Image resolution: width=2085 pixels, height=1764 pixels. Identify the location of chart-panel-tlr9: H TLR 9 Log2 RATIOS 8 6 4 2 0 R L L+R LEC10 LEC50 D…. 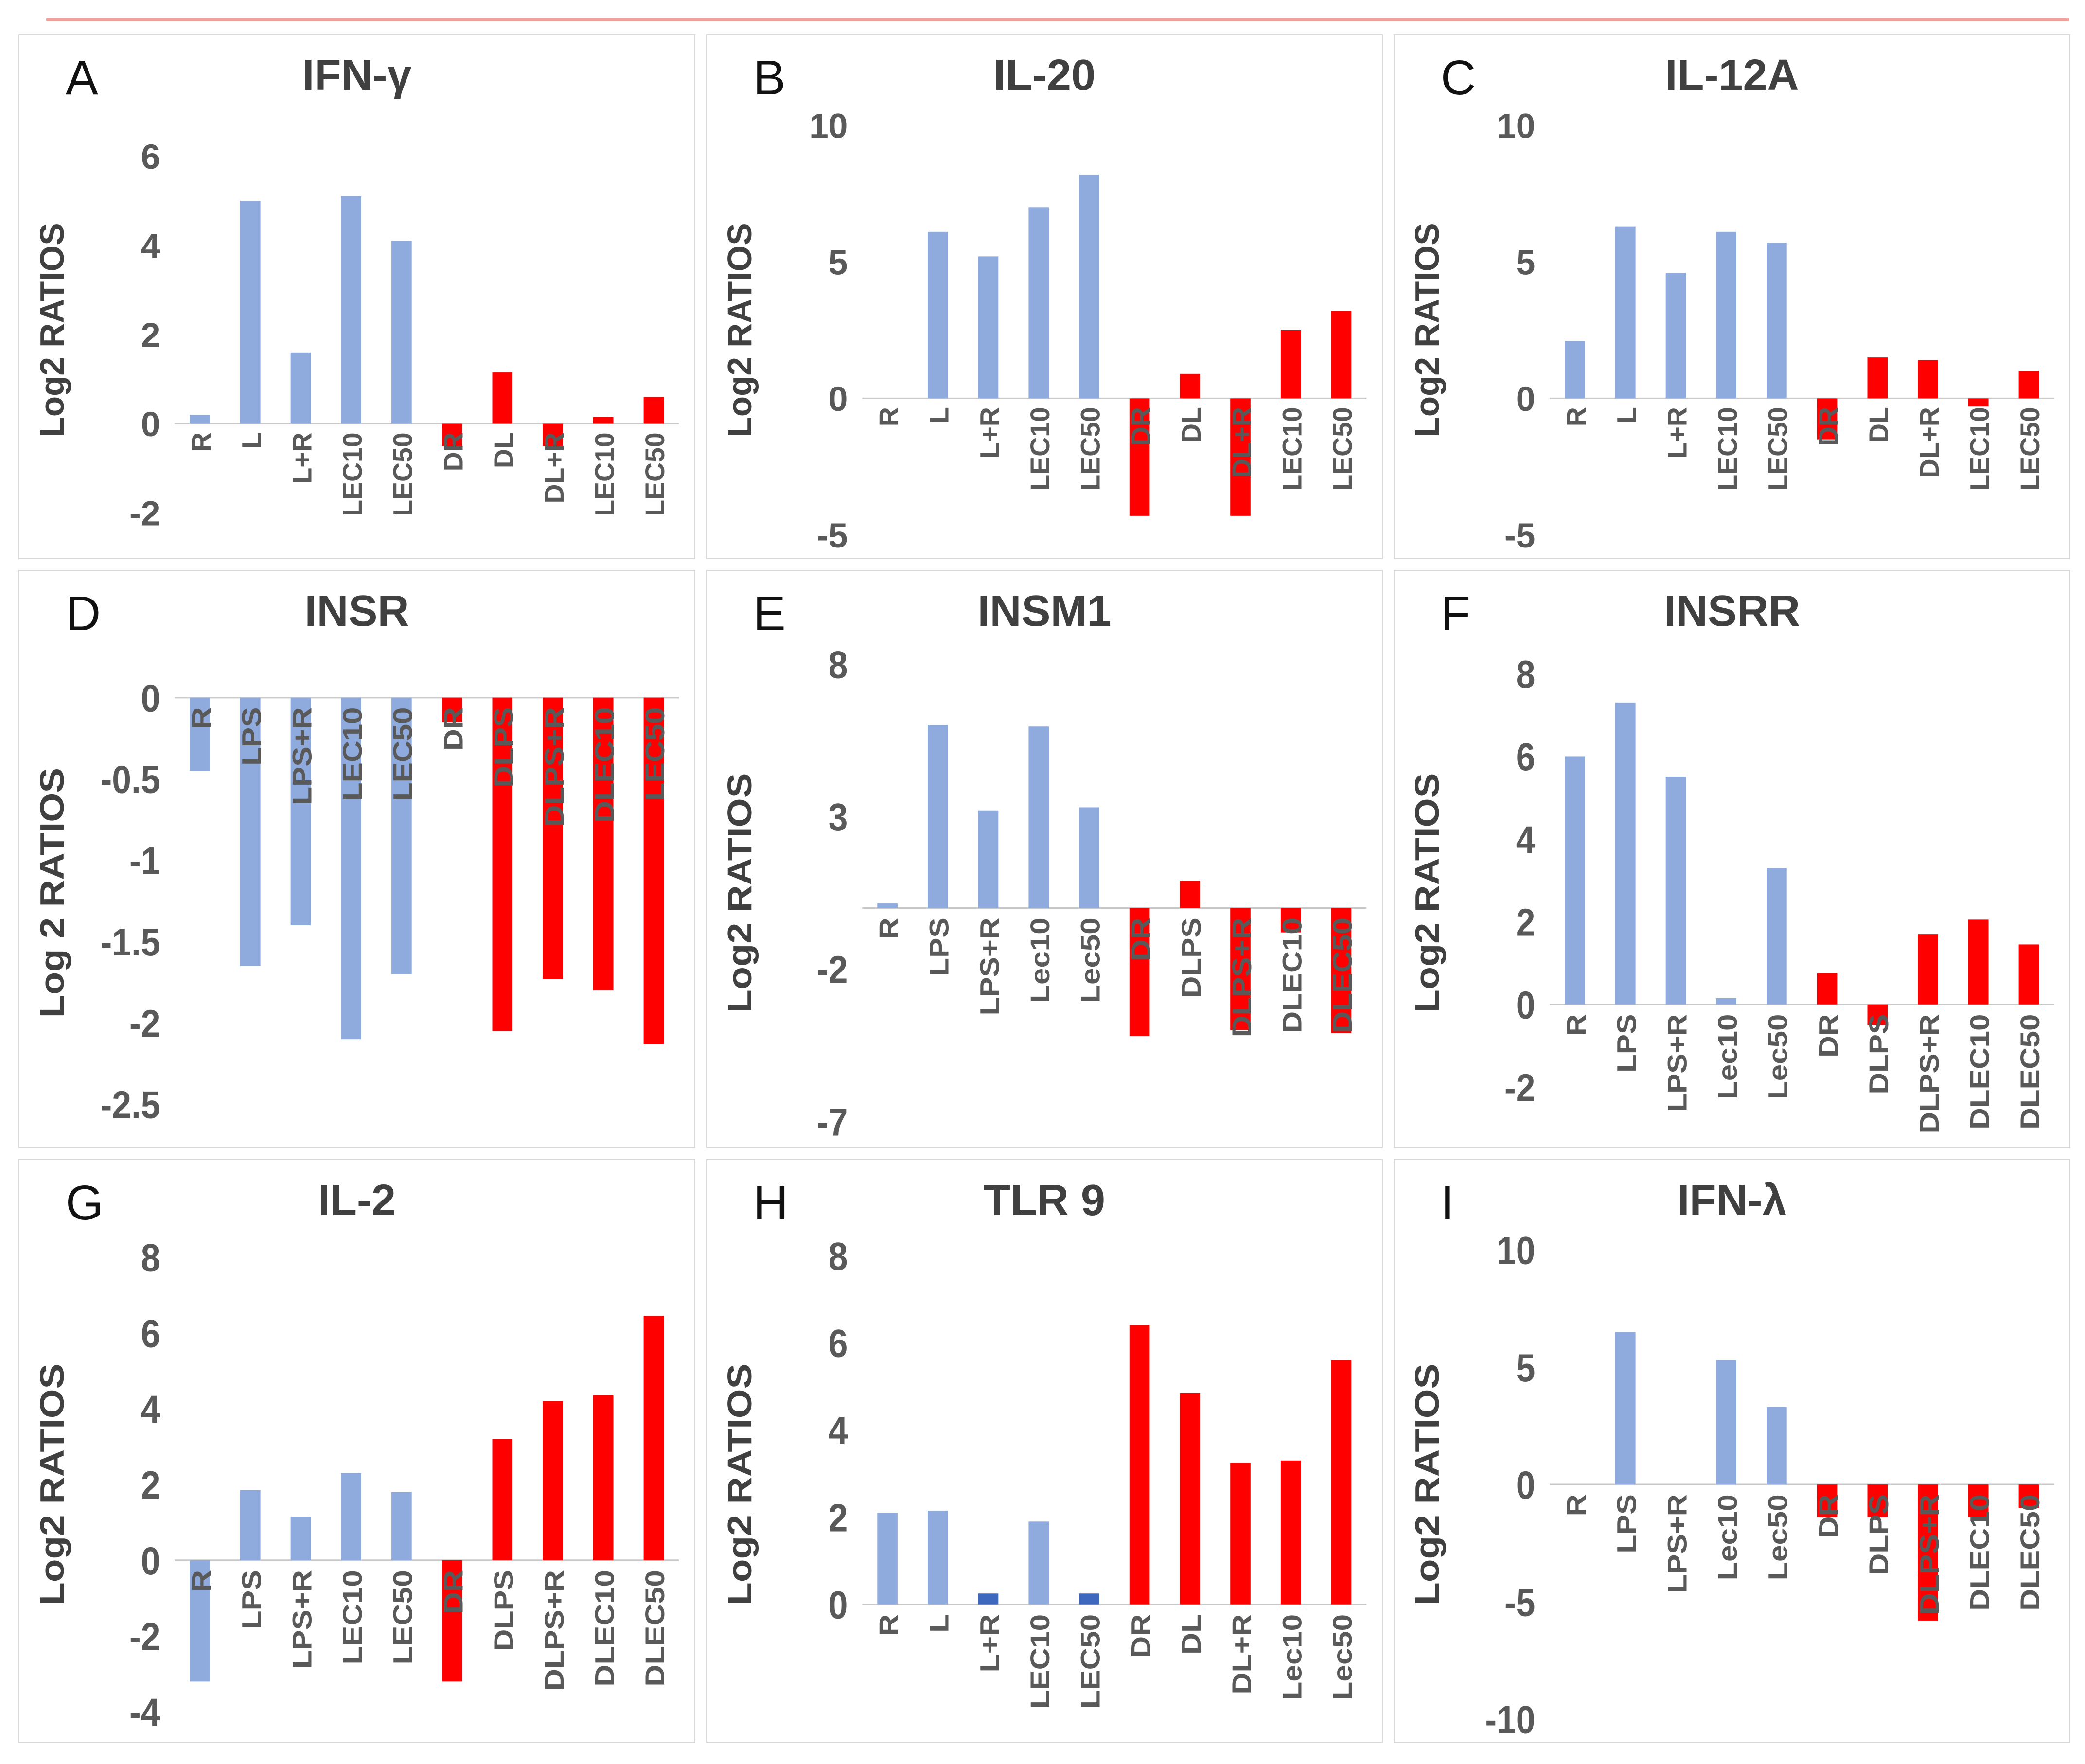
(1044, 1451).